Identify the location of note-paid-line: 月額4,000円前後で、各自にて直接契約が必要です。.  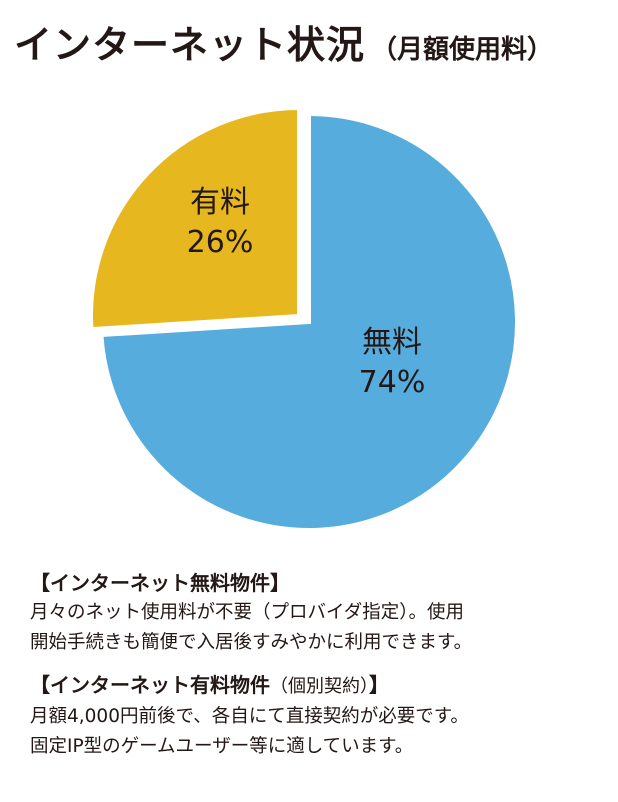
(249, 716).